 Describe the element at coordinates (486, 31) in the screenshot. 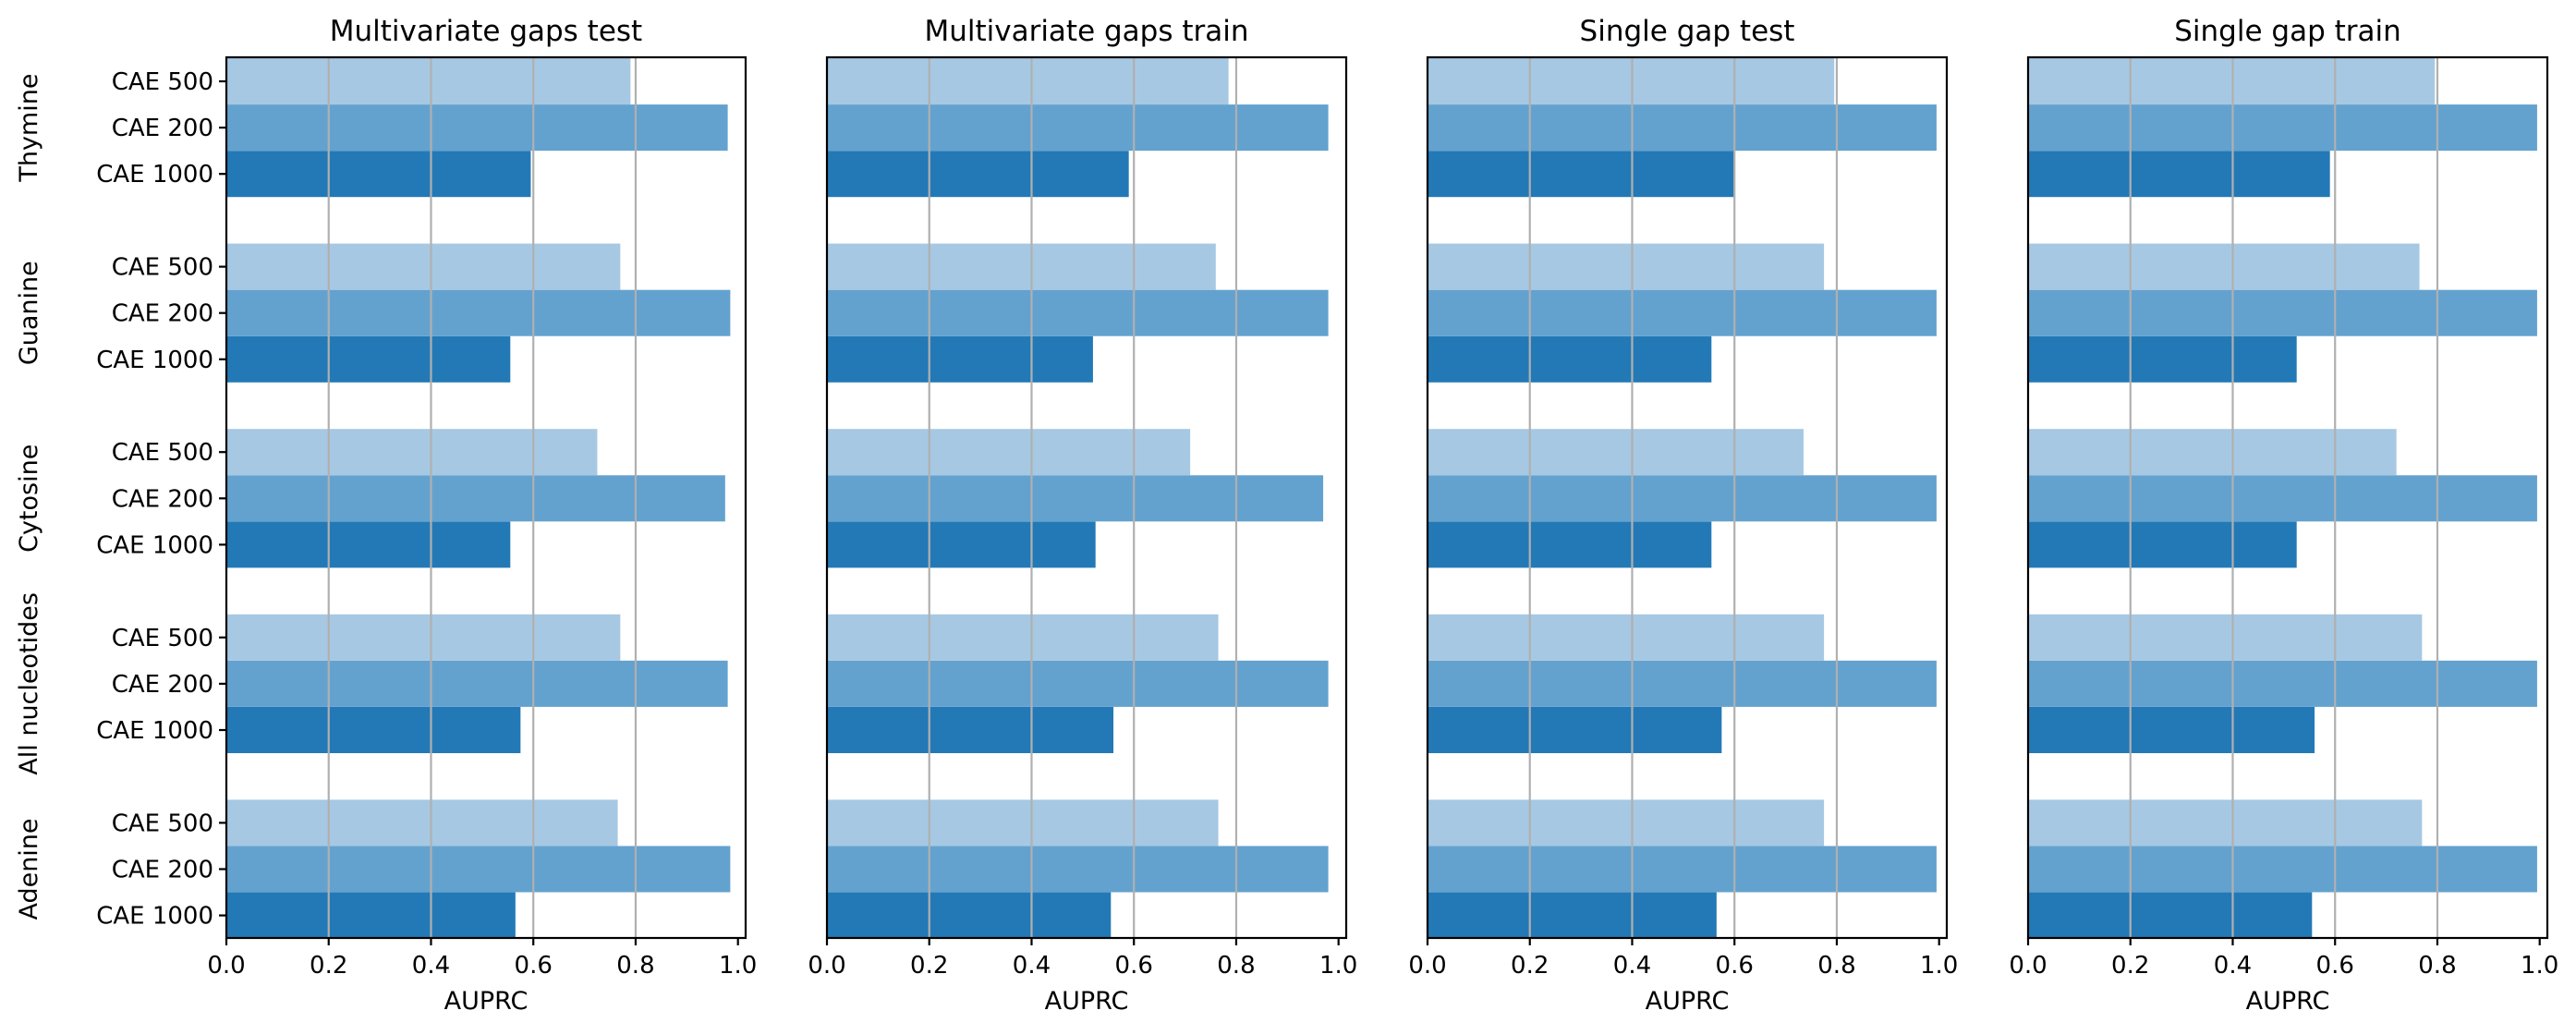

I see `panel-title: Multivariate gaps test` at that location.